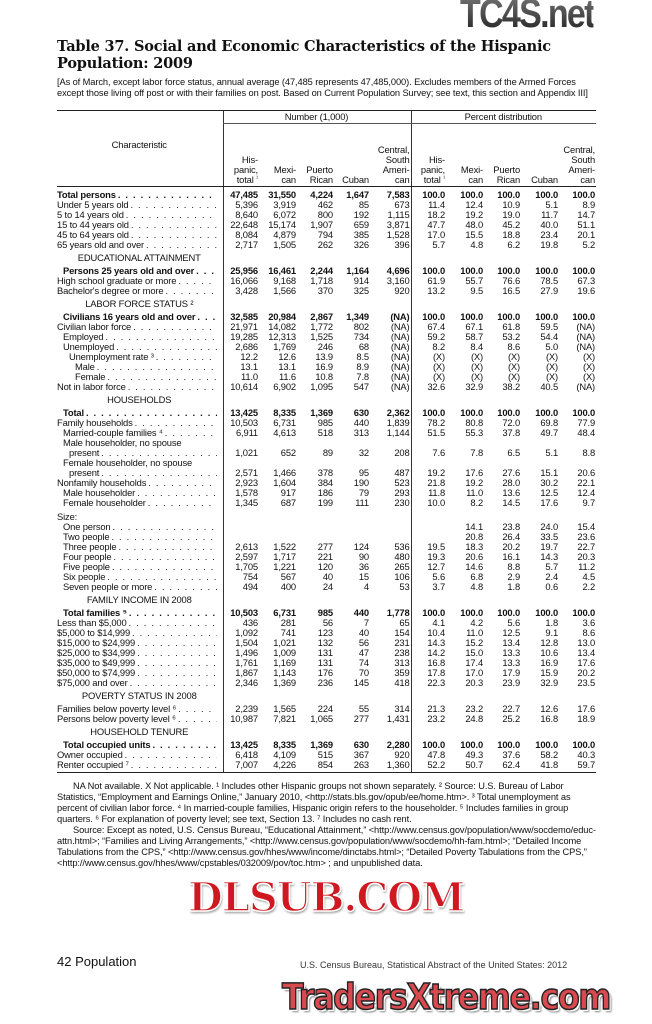 The image size is (652, 1024). What do you see at coordinates (327, 399) in the screenshot?
I see `section-heading-row: HOUSEHOLDS` at bounding box center [327, 399].